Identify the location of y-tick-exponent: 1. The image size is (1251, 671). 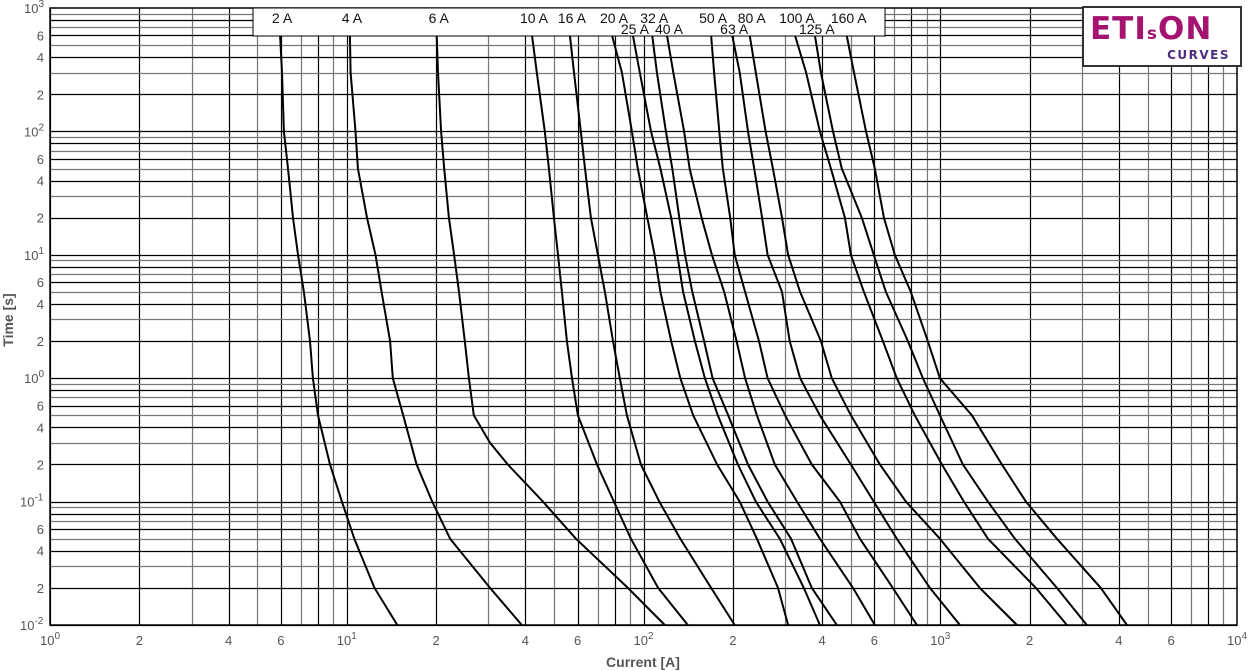
(41, 251).